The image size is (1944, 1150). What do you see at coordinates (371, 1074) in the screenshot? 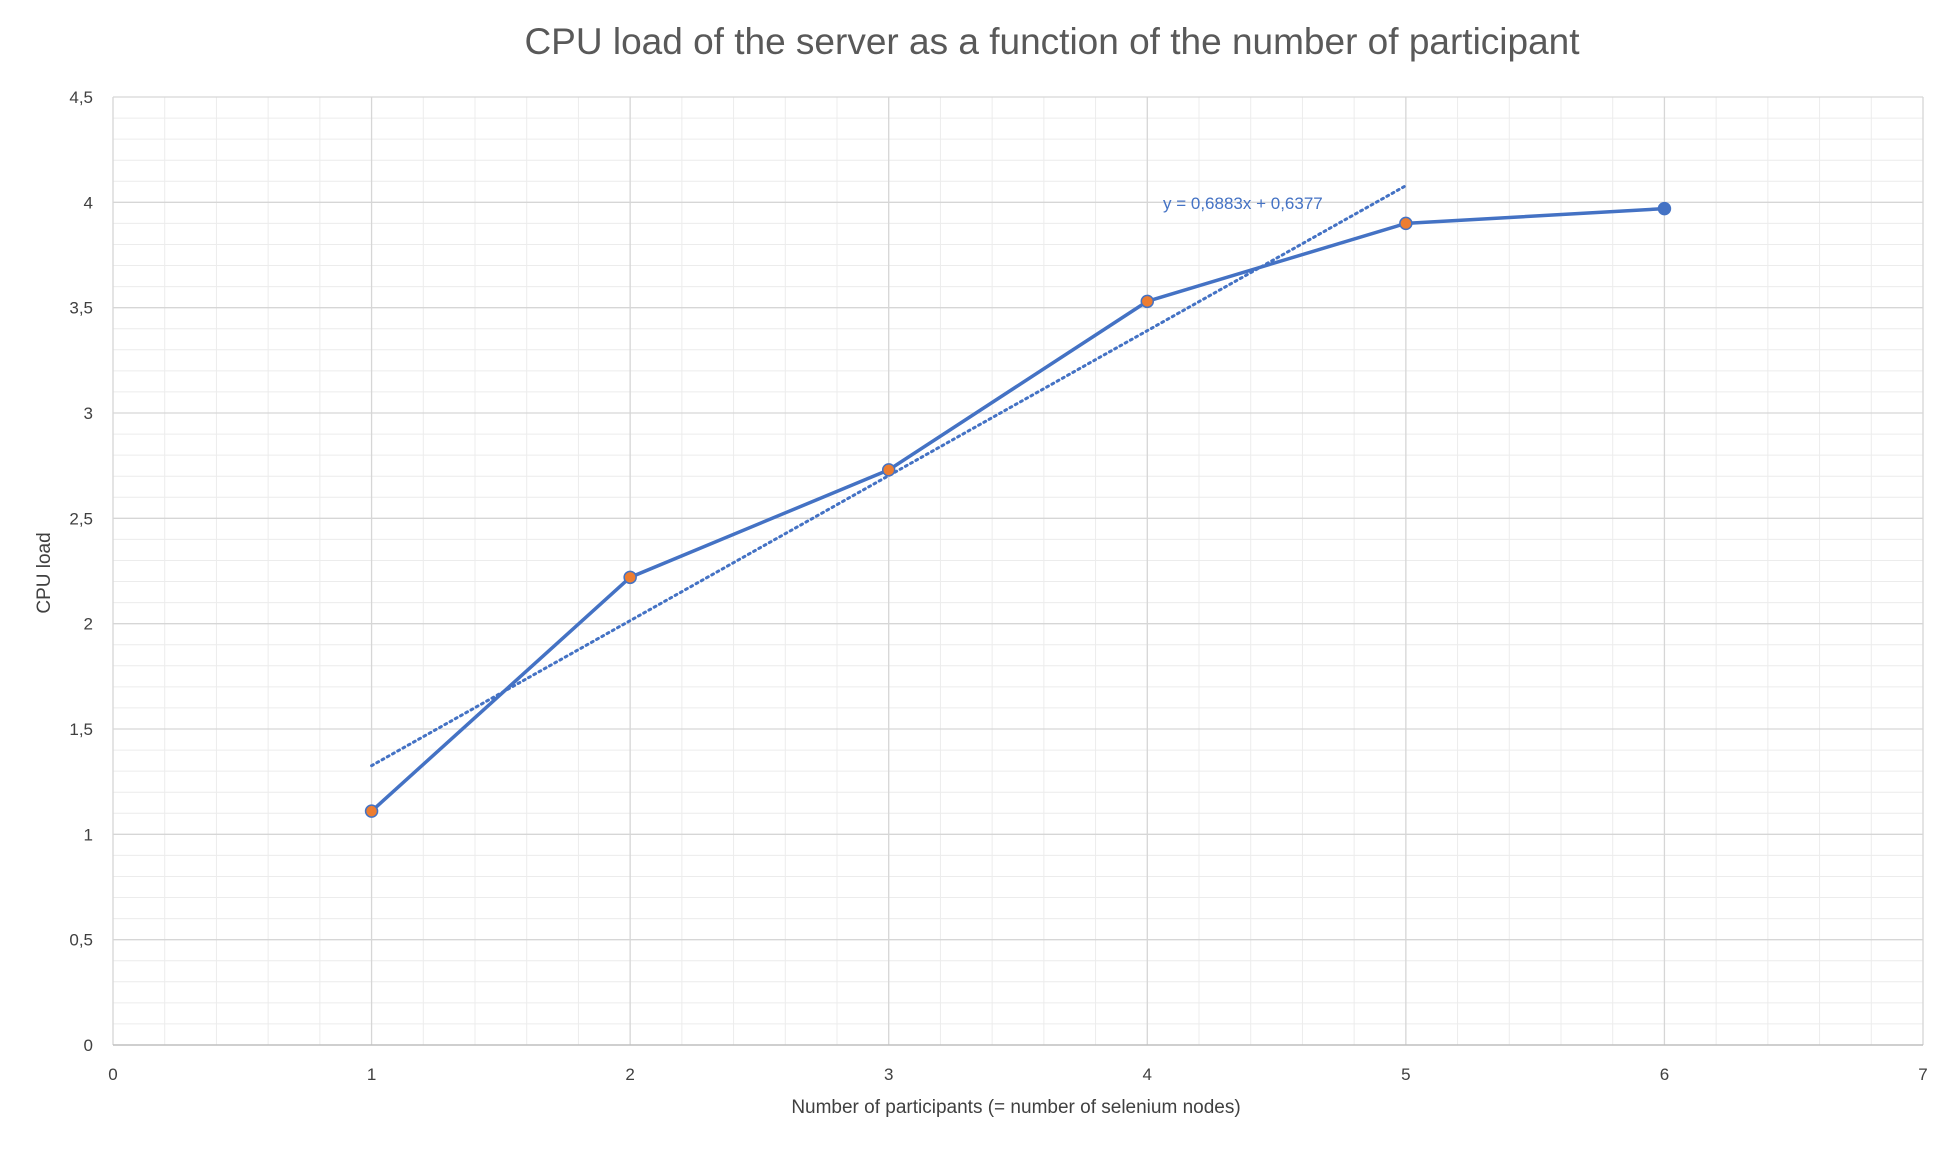
I see `x-tick-label: 1` at bounding box center [371, 1074].